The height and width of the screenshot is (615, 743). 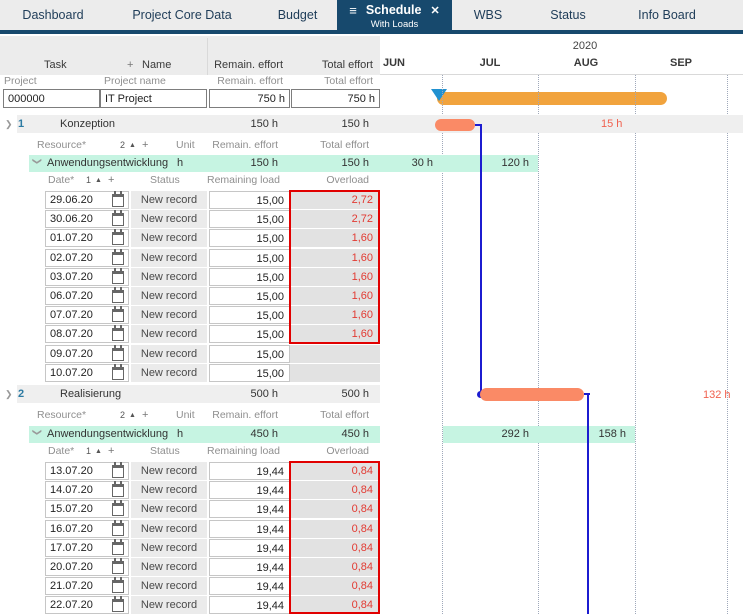 What do you see at coordinates (435, 10) in the screenshot?
I see `close-icon: ✕` at bounding box center [435, 10].